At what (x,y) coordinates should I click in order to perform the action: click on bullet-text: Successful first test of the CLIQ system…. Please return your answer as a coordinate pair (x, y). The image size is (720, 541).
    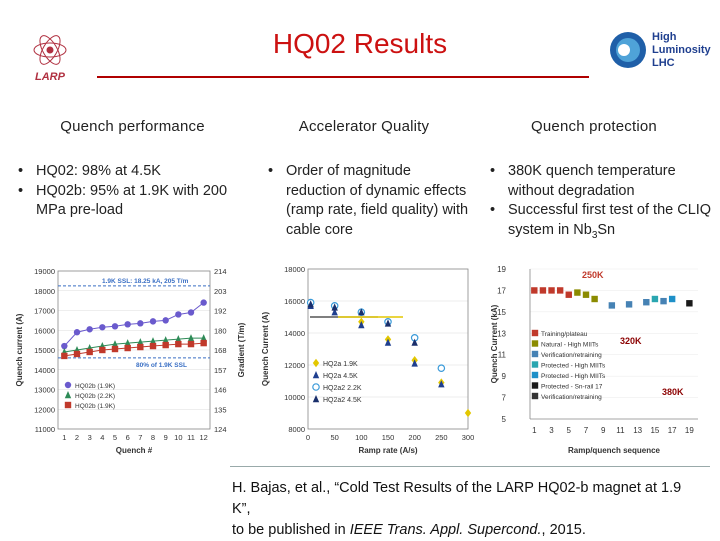
    Looking at the image, I should click on (610, 220).